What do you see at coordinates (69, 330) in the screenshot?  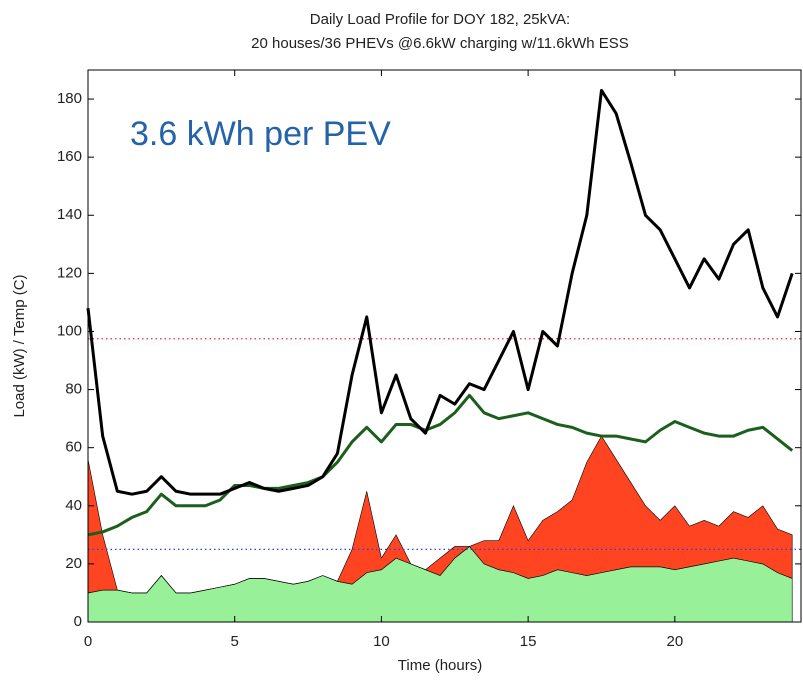 I see `y-tick-label: 100` at bounding box center [69, 330].